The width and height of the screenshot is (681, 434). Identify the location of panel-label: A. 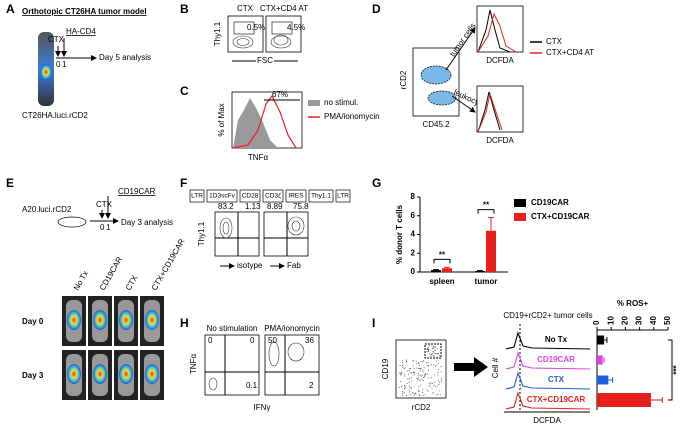
(10, 9).